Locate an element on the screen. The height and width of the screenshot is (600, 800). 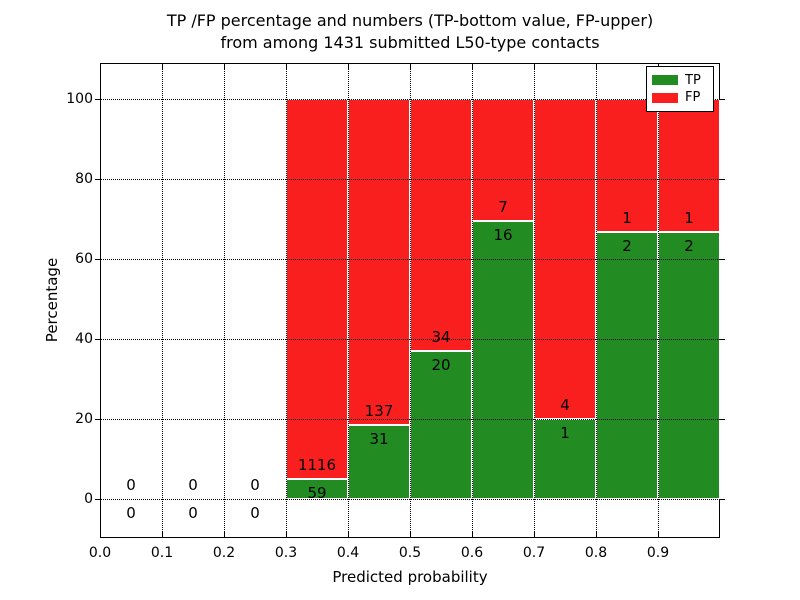
legend-label-tp: TP is located at coordinates (693, 80).